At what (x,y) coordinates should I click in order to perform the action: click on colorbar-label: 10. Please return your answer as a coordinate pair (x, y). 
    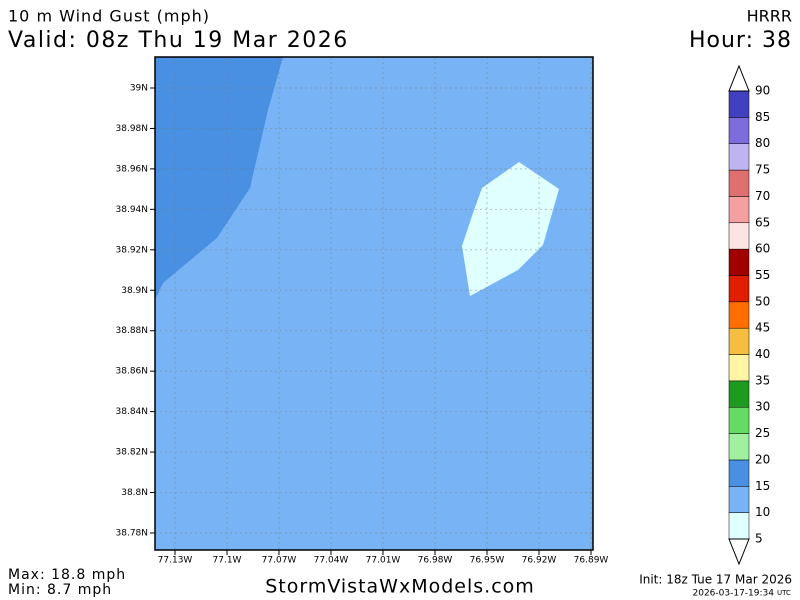
    Looking at the image, I should click on (762, 512).